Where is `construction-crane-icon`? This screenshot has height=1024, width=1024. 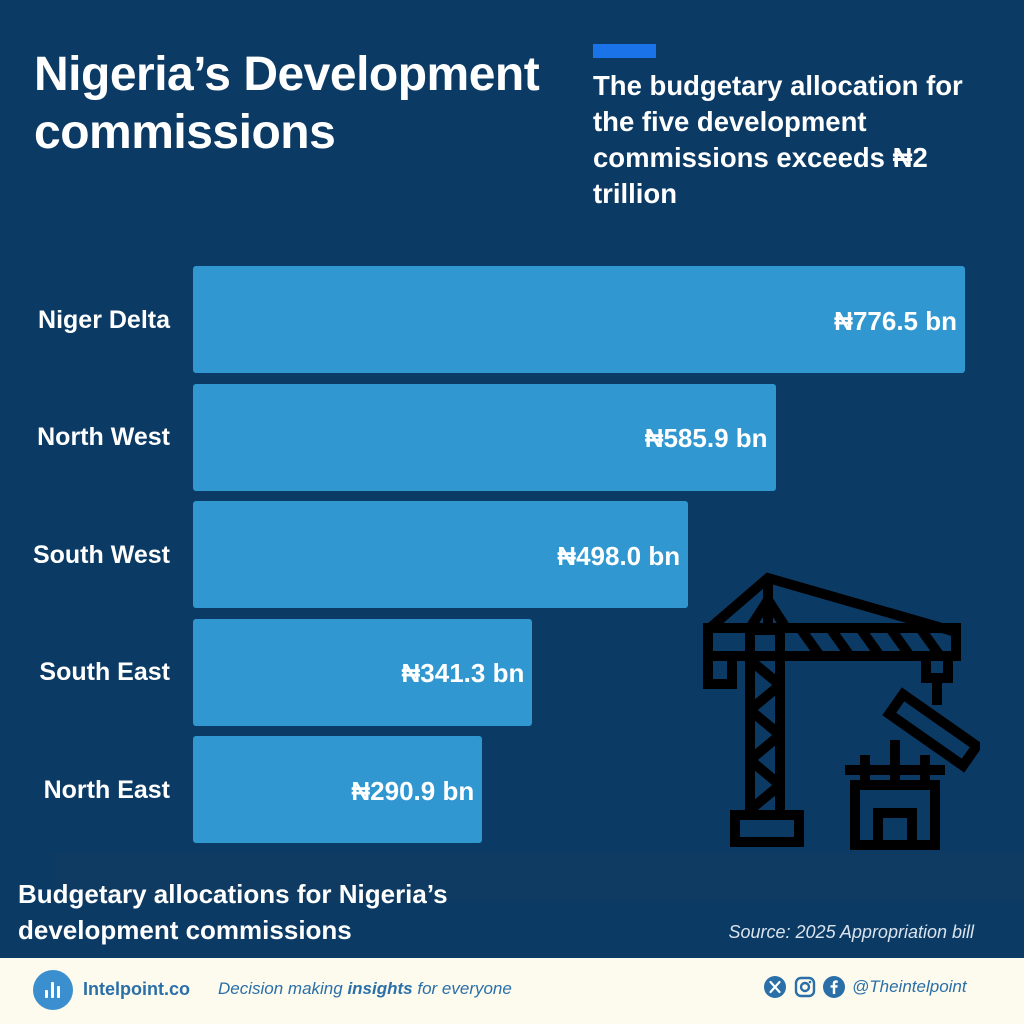 construction-crane-icon is located at coordinates (841, 711).